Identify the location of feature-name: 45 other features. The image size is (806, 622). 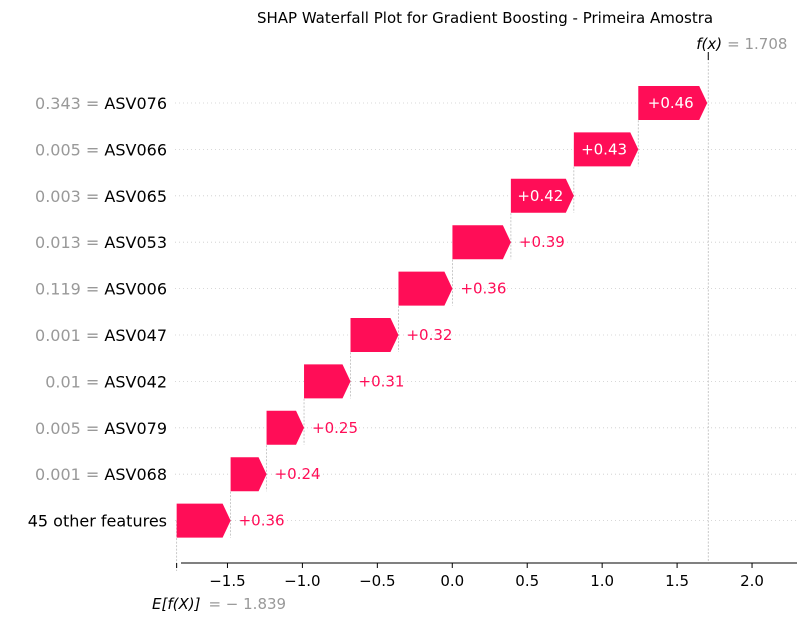
(97, 521).